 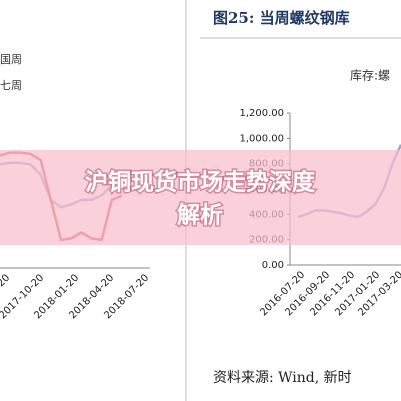 I want to click on figure-title: 图25: 当周螺纹钢库, so click(x=281, y=18).